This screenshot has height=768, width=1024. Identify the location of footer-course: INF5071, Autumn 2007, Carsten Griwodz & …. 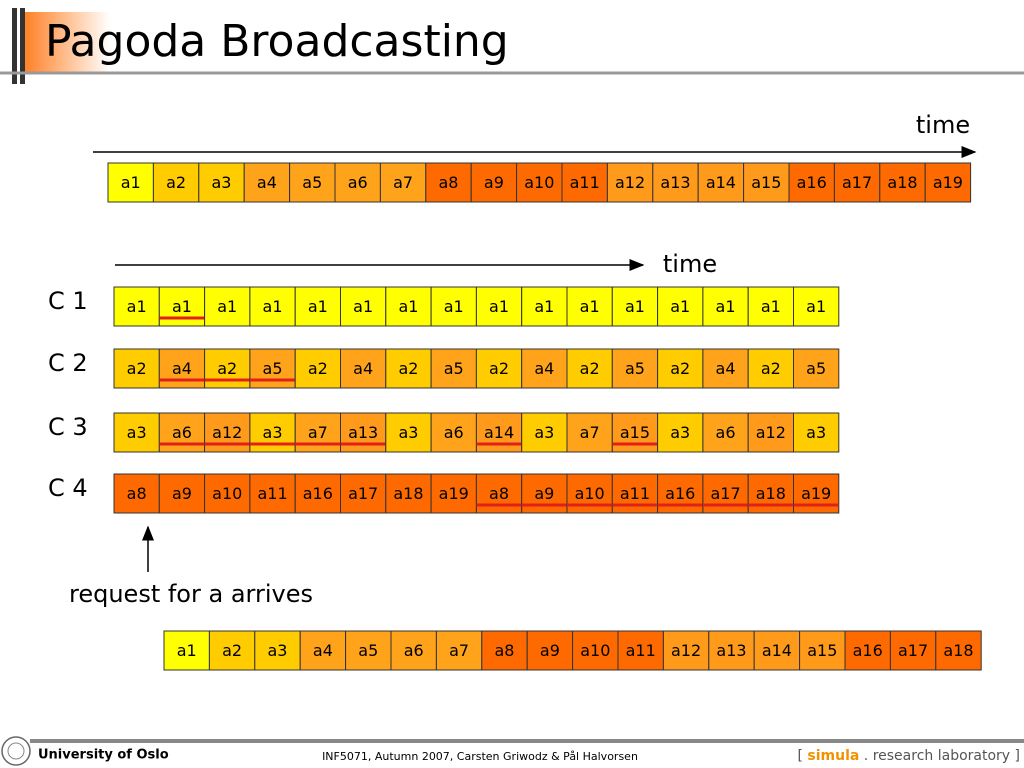
(480, 756).